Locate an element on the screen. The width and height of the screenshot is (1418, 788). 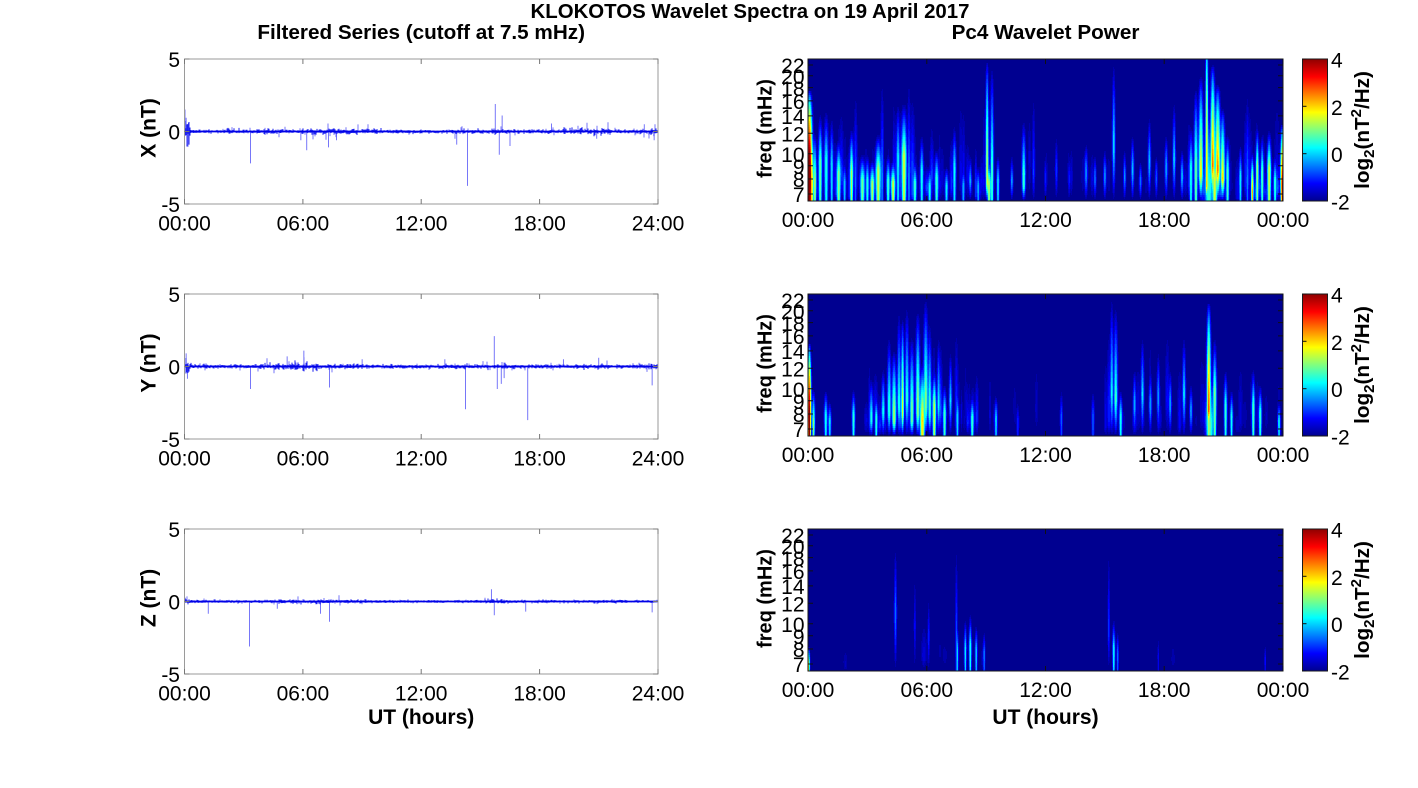
svg-text: Z (nT) is located at coordinates (149, 598).